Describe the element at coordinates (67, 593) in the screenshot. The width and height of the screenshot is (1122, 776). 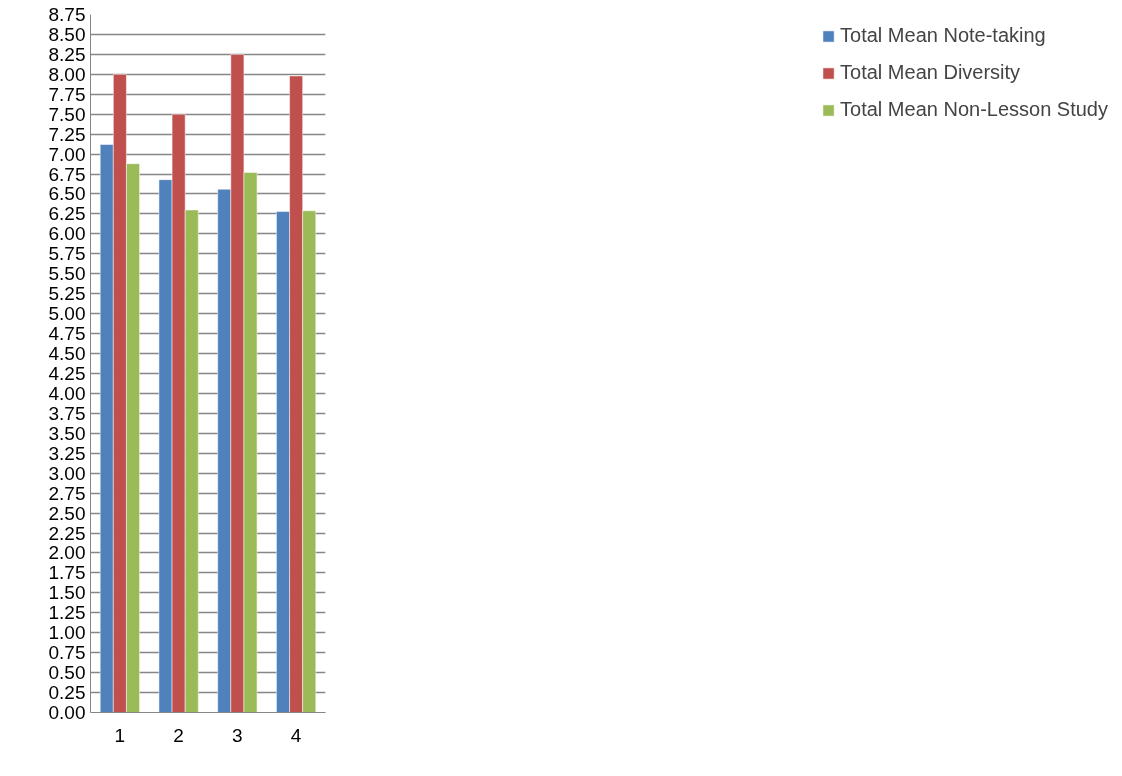
I see `y-tick-label: 1.50` at that location.